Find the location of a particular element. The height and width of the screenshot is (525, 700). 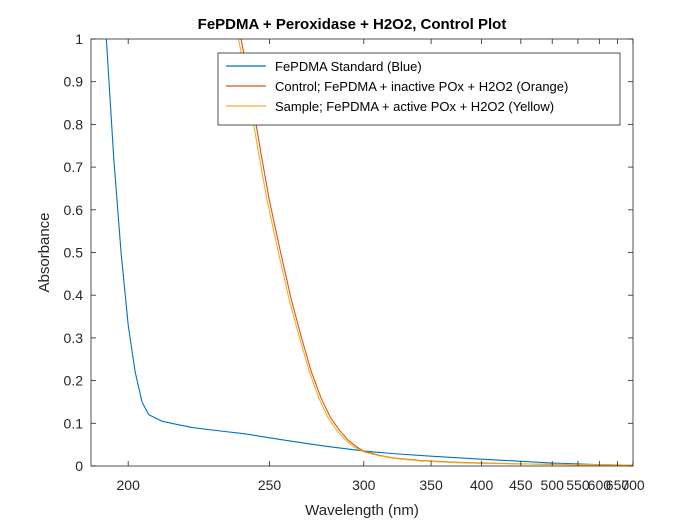

y-tick-label: 0.5 is located at coordinates (74, 253).